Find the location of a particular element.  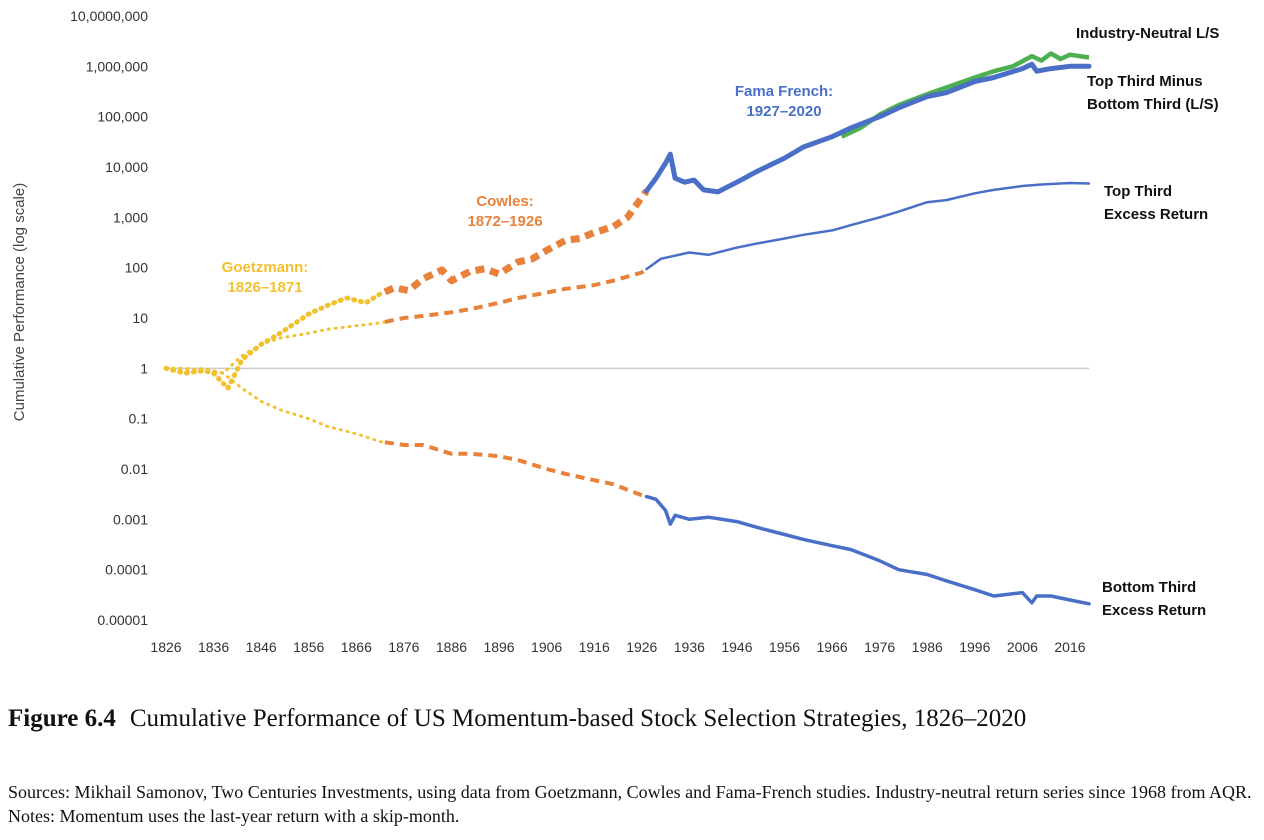

y-tick-label: 100,000 is located at coordinates (122, 117).